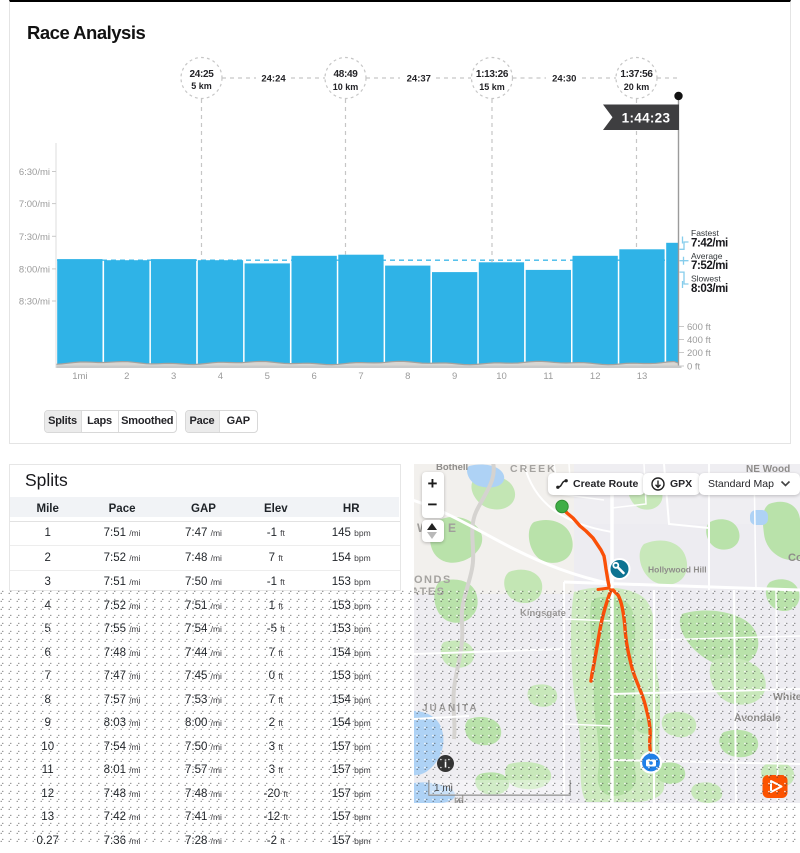 The image size is (800, 853). Describe the element at coordinates (637, 87) in the screenshot. I see `svg-text: 20 km` at that location.